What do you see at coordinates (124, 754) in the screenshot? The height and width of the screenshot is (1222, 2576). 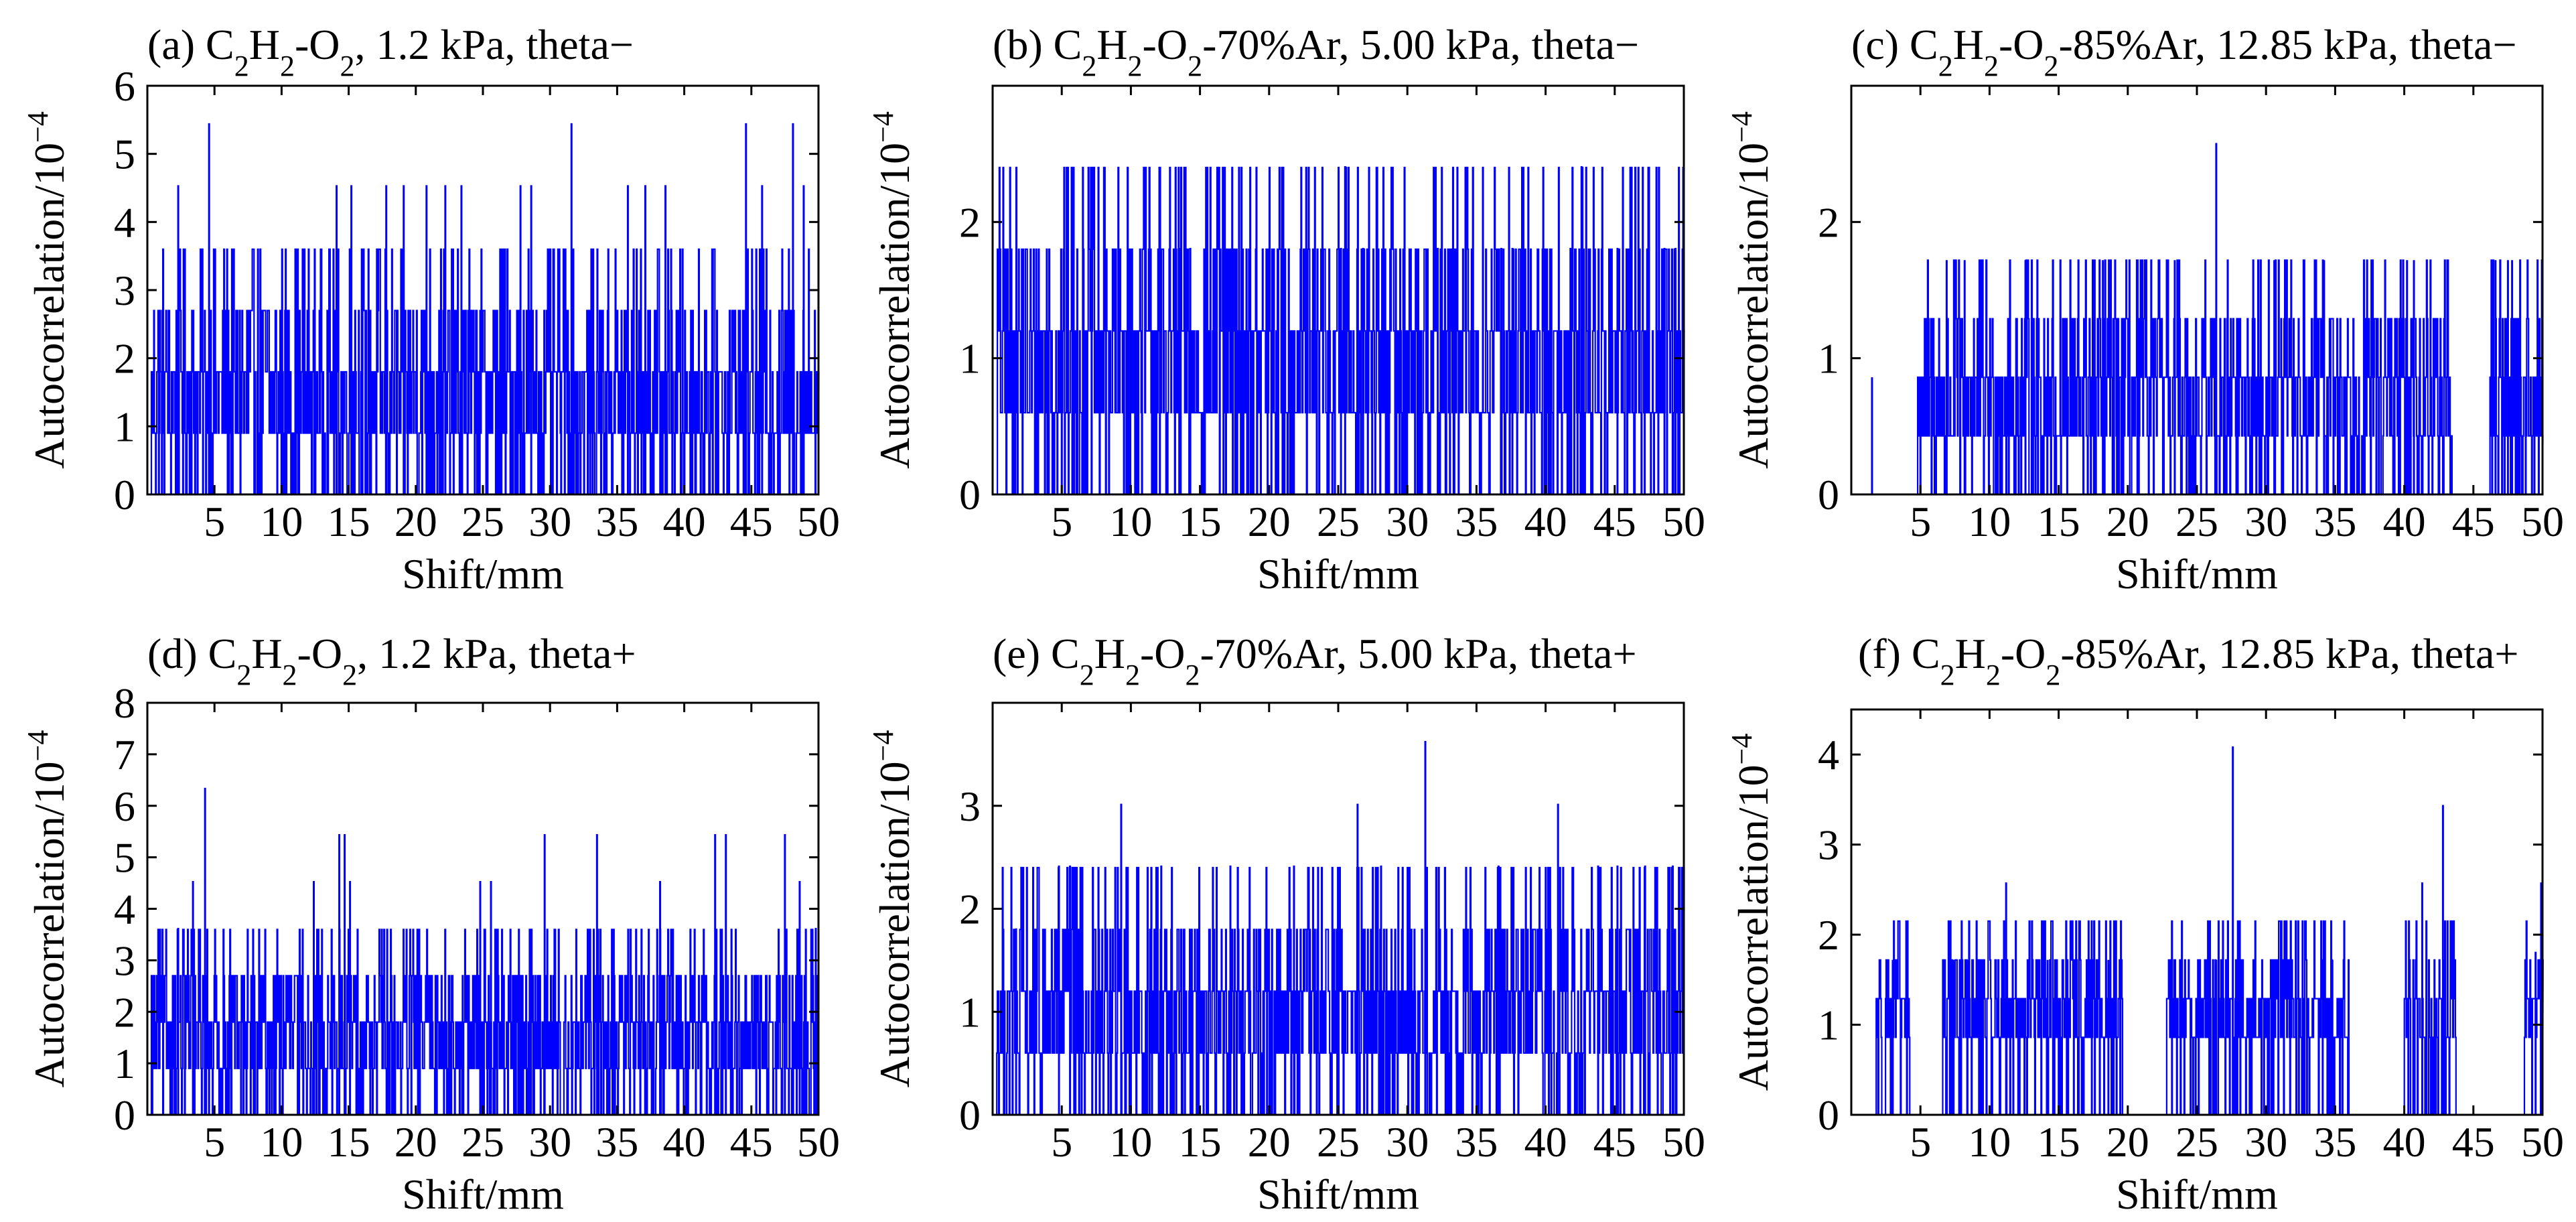 I see `y-tick-label: 7` at bounding box center [124, 754].